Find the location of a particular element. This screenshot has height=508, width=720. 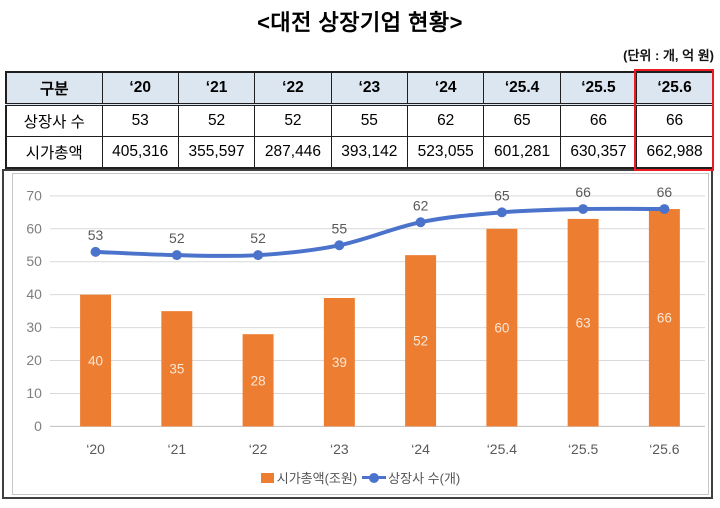

table-header-cell-0: 구분 is located at coordinates (54, 88).